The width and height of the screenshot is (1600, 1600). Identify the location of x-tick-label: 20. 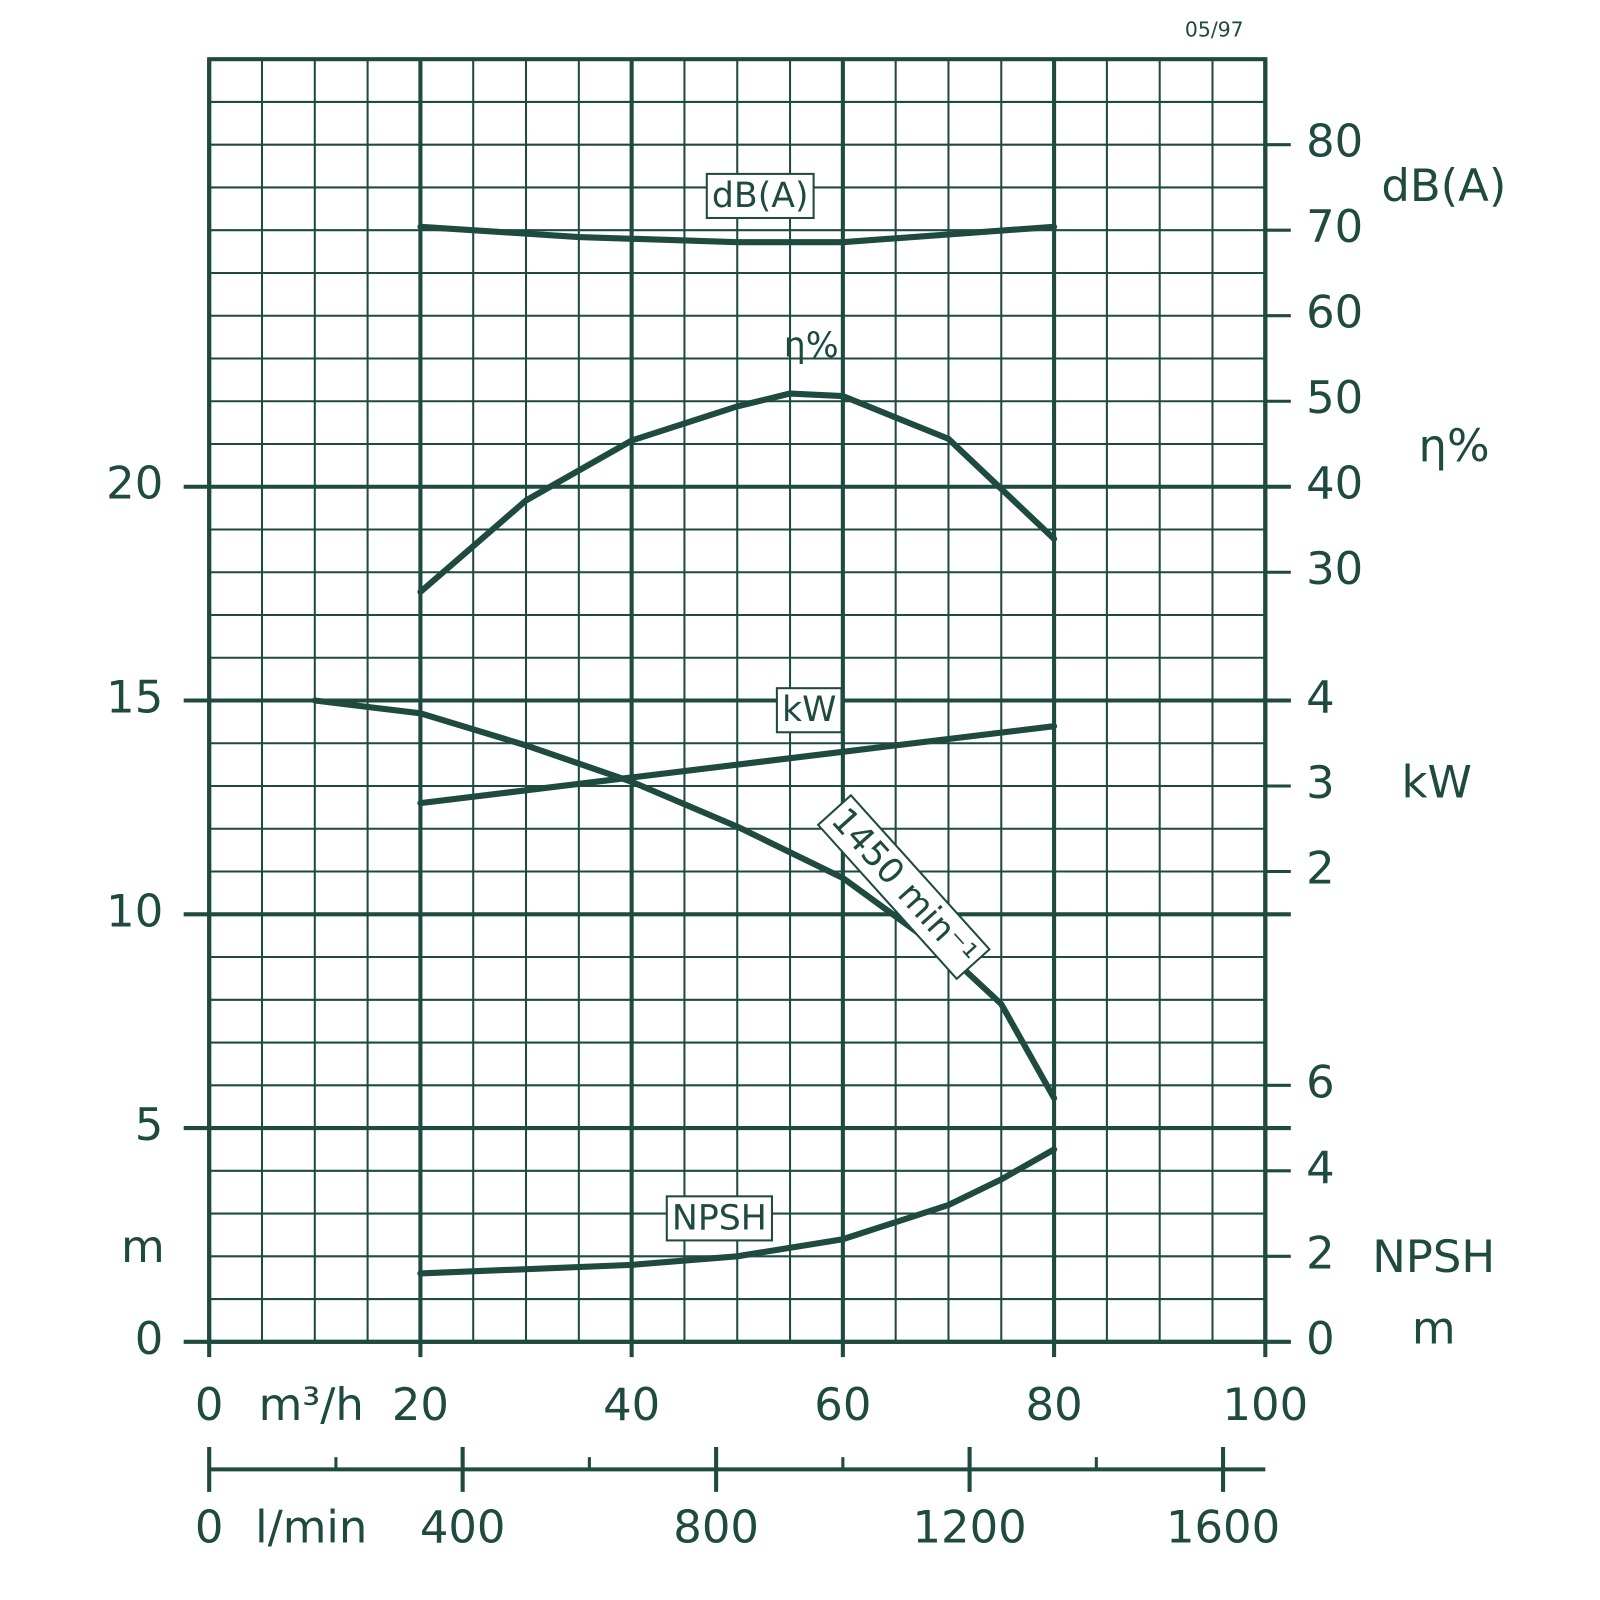
(420, 1404).